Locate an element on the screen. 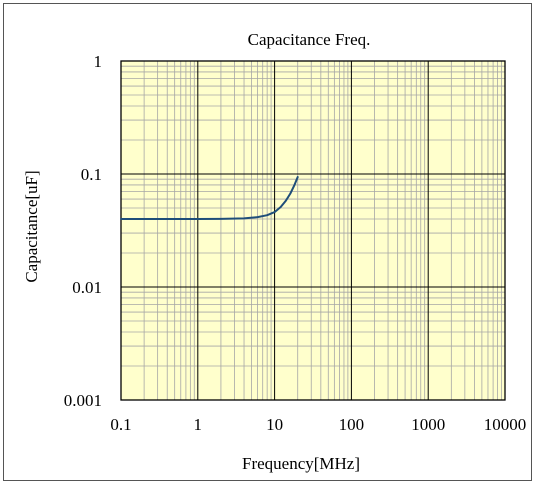  series-layer is located at coordinates (209, 198).